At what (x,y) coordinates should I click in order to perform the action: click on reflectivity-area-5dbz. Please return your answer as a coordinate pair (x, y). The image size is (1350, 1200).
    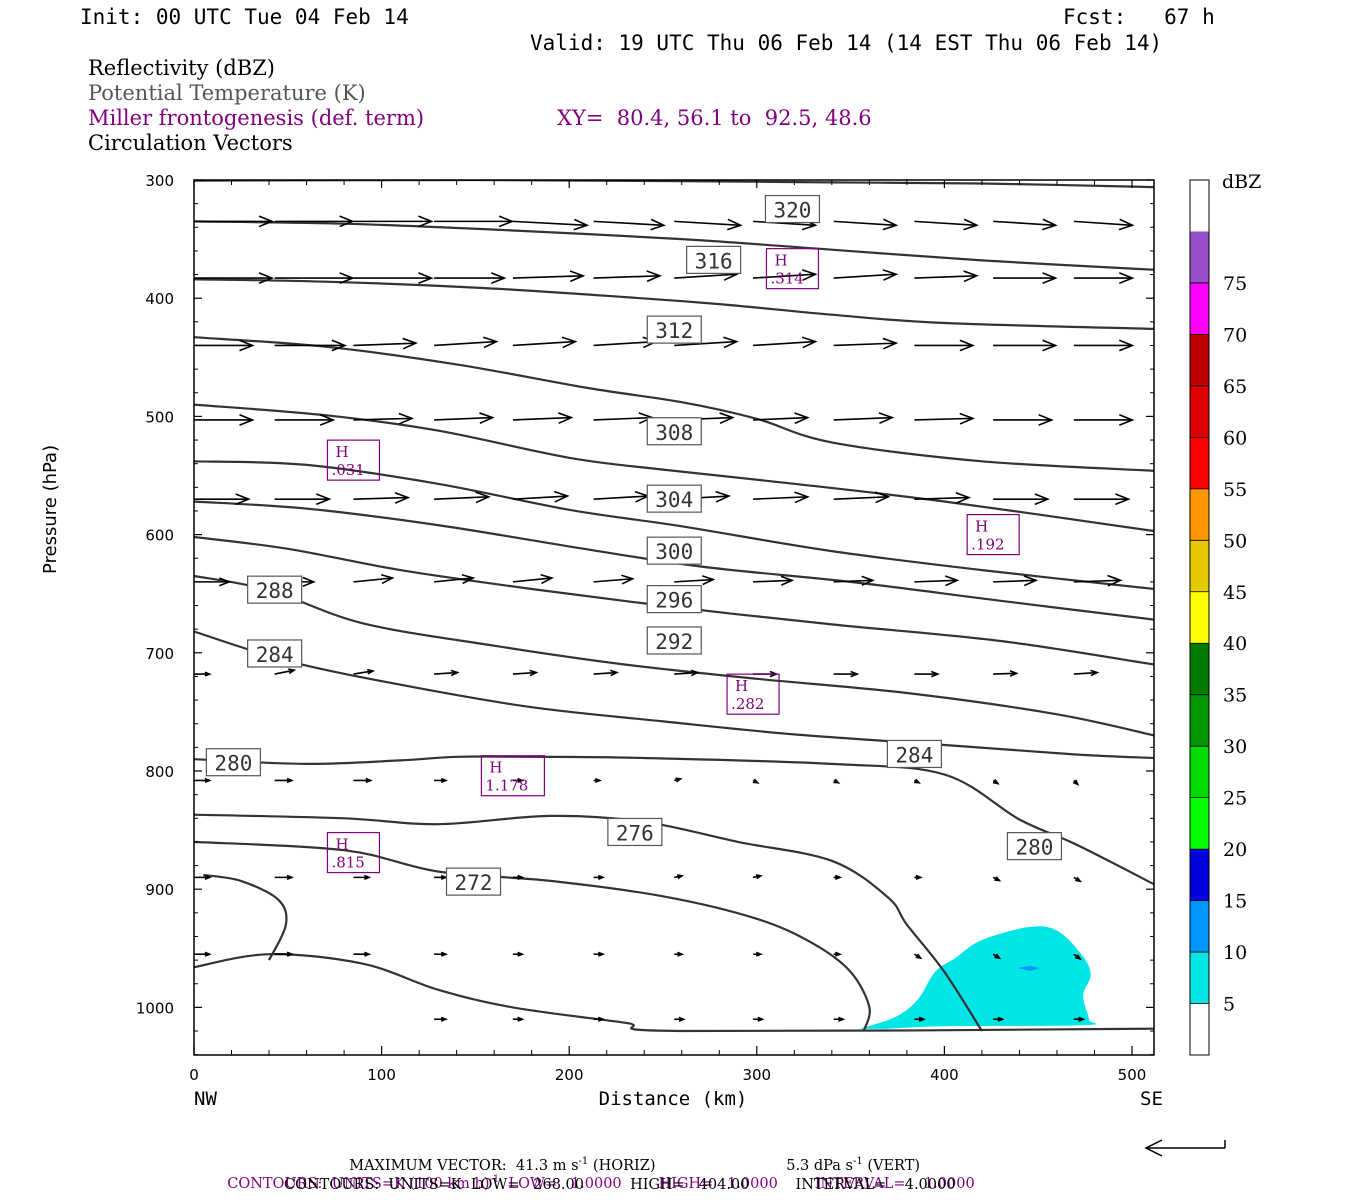
    Looking at the image, I should click on (978, 977).